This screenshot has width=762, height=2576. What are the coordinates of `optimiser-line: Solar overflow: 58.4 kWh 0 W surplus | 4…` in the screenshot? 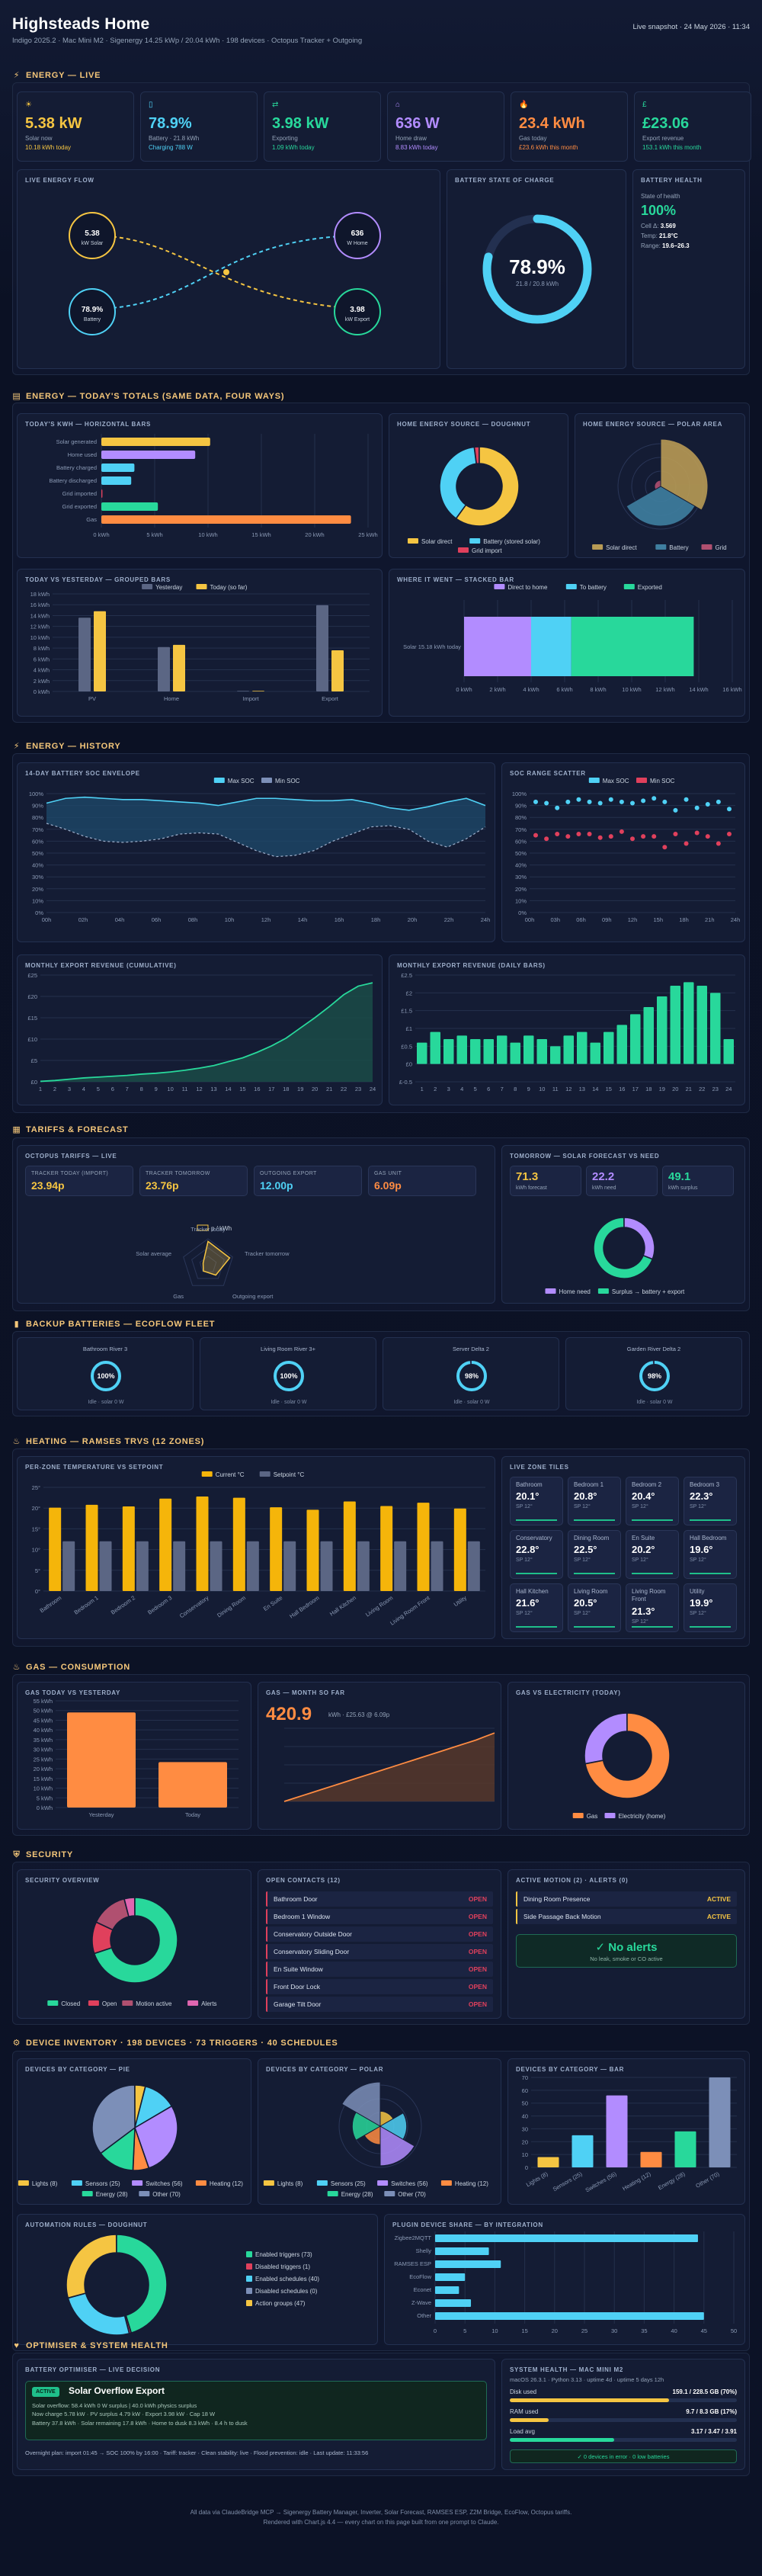 It's located at (114, 2405).